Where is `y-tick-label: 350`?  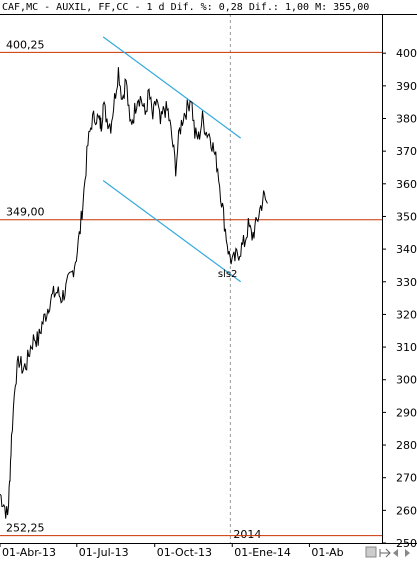 y-tick-label: 350 is located at coordinates (406, 216).